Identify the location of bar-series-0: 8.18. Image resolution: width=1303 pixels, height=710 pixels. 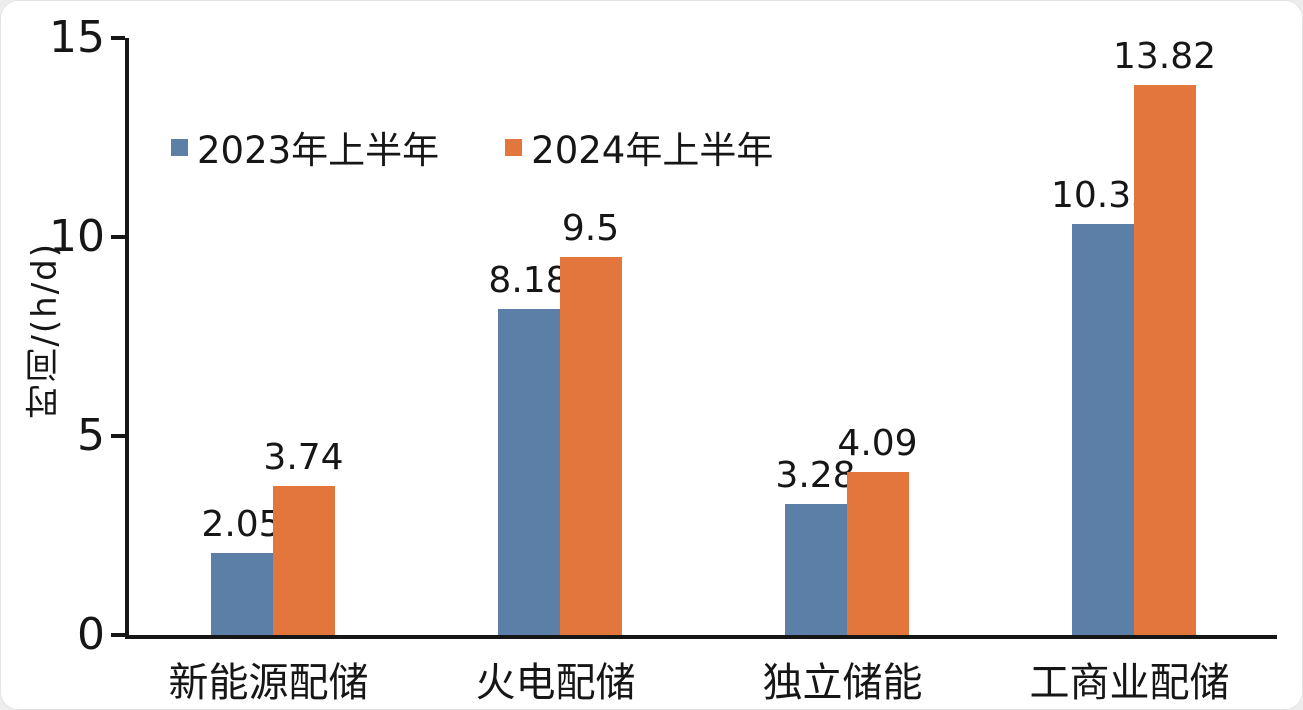
(528, 447).